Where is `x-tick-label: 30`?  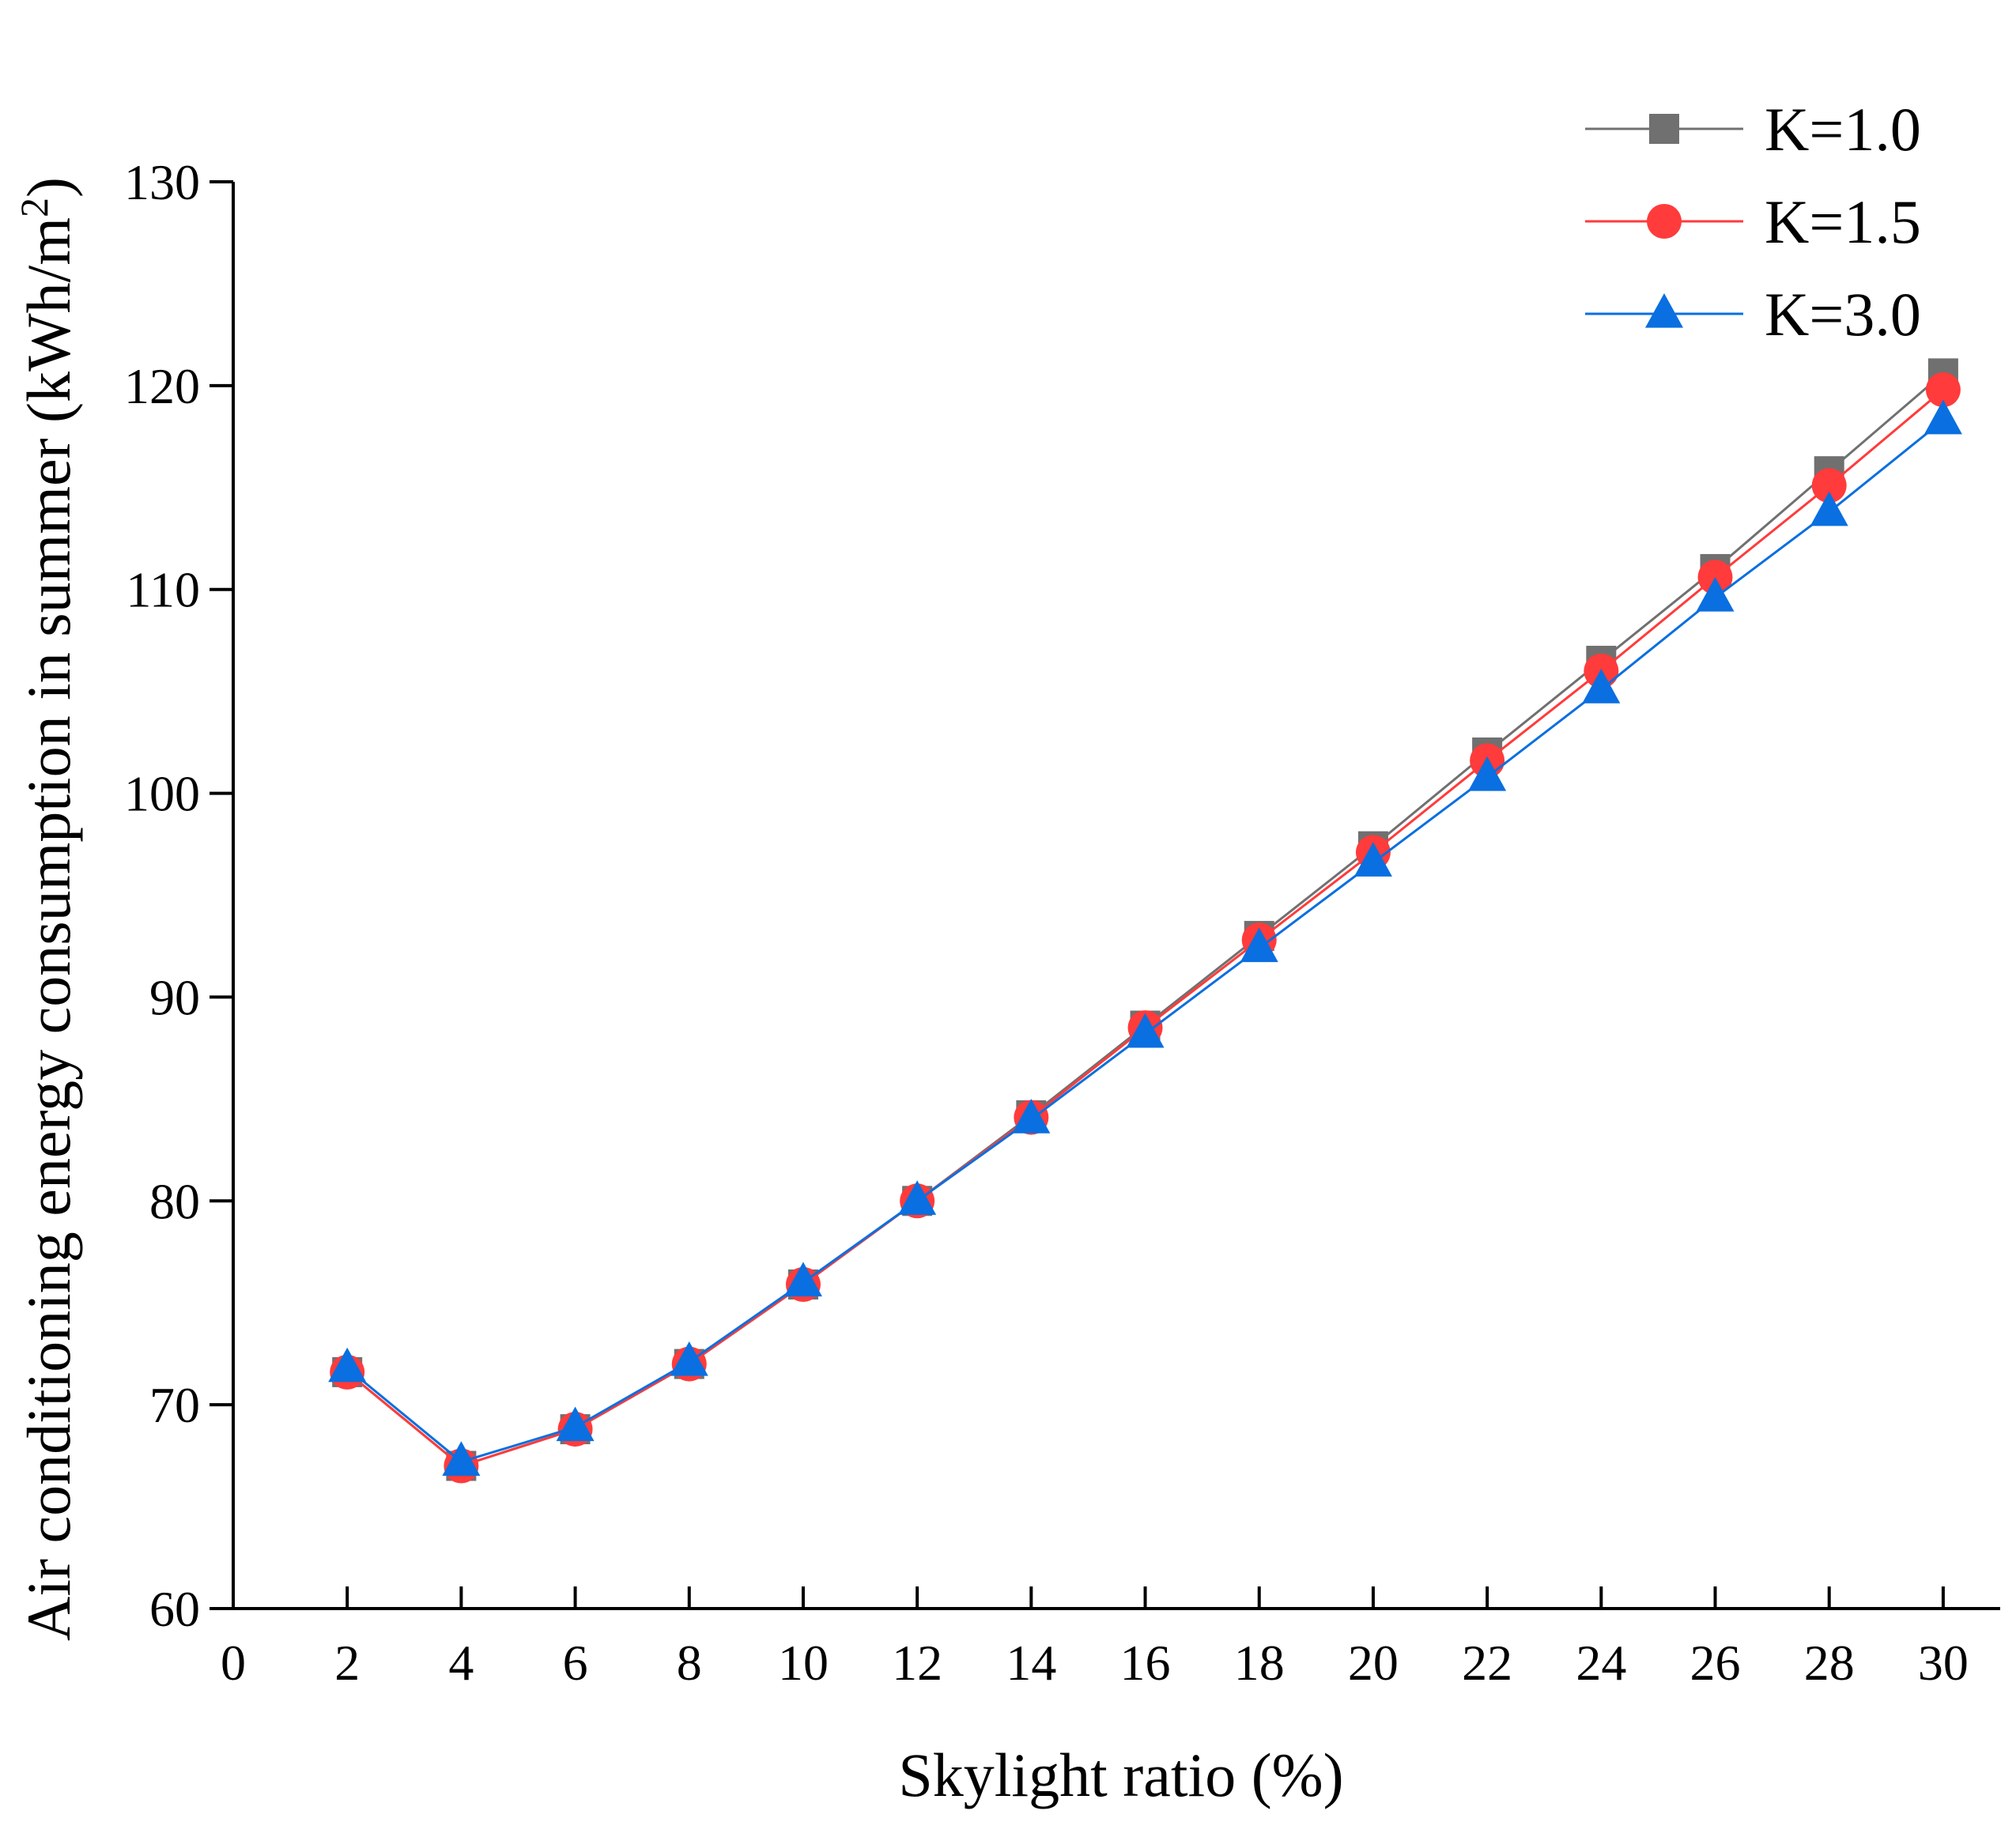
x-tick-label: 30 is located at coordinates (1943, 1663).